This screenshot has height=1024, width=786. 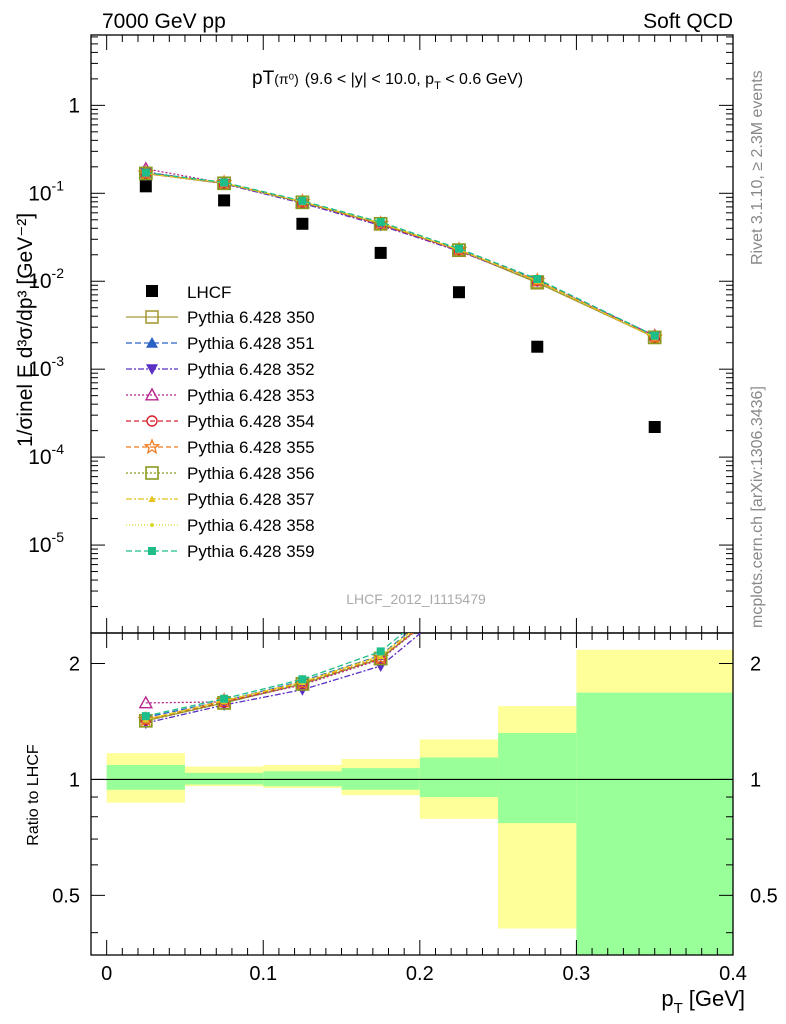 I want to click on ratio-y-axis-label: Ratio to LHCF, so click(x=33, y=795).